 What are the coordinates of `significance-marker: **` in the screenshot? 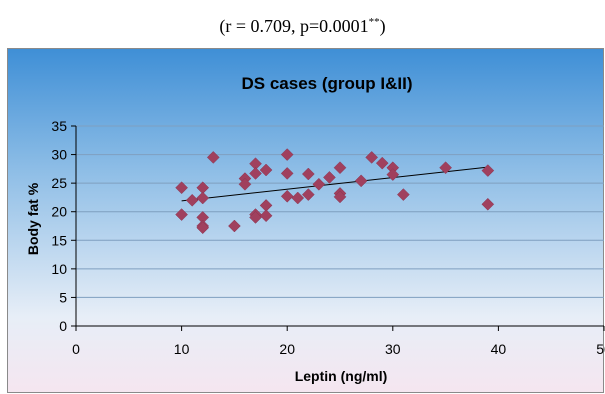 It's located at (374, 22).